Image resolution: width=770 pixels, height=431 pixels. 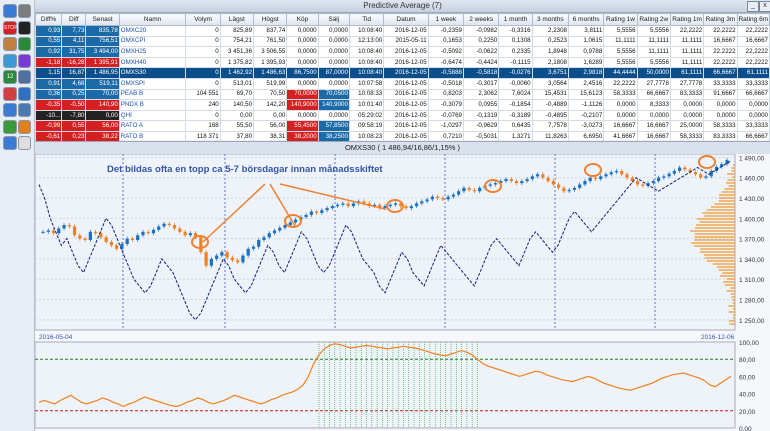 What do you see at coordinates (24, 143) in the screenshot?
I see `page-icon` at bounding box center [24, 143].